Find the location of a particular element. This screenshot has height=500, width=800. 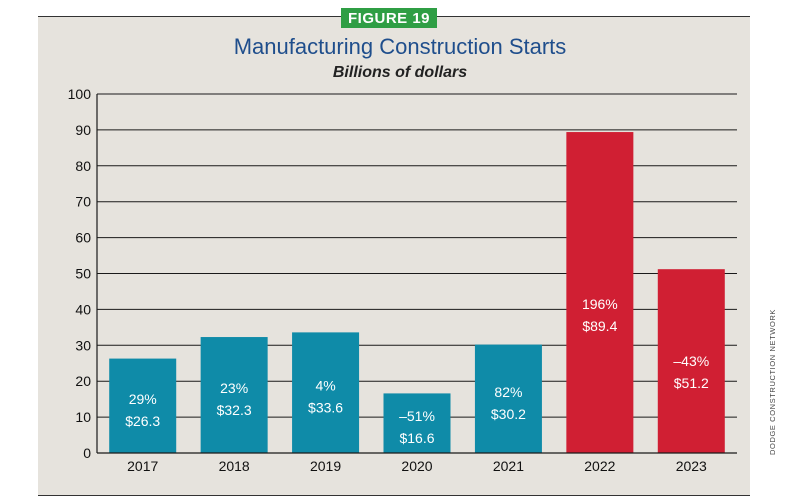

y-tick-label: 0 is located at coordinates (87, 453).